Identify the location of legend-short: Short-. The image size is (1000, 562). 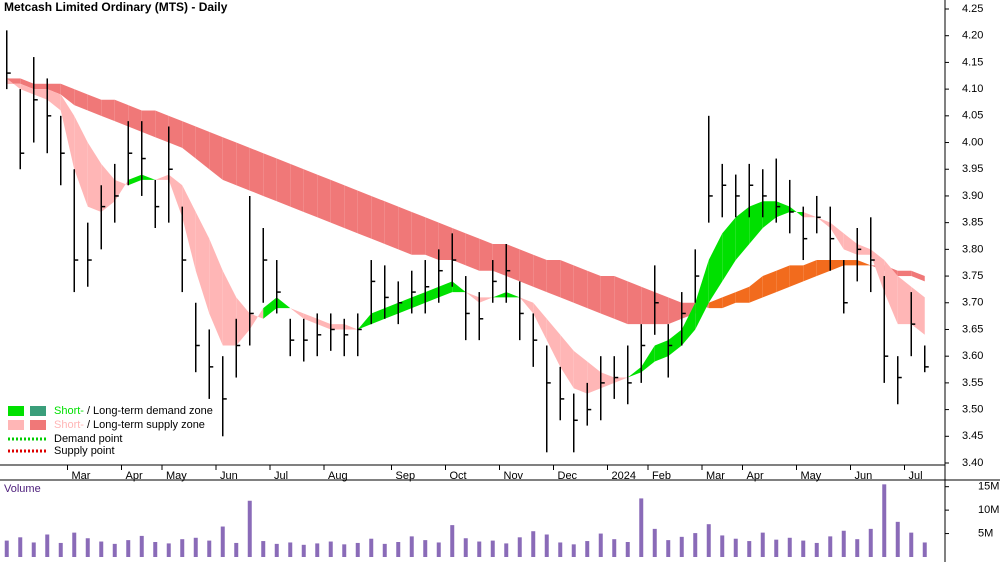
(69, 411).